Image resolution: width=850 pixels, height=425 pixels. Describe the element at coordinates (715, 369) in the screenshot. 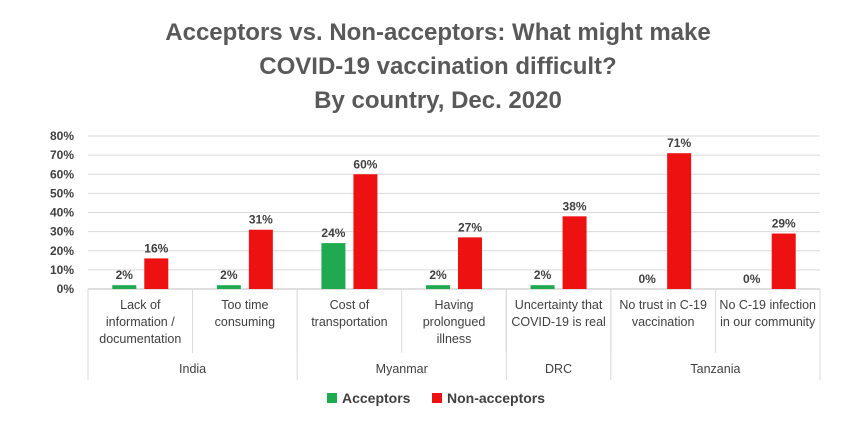

I see `group-label: Tanzania` at that location.